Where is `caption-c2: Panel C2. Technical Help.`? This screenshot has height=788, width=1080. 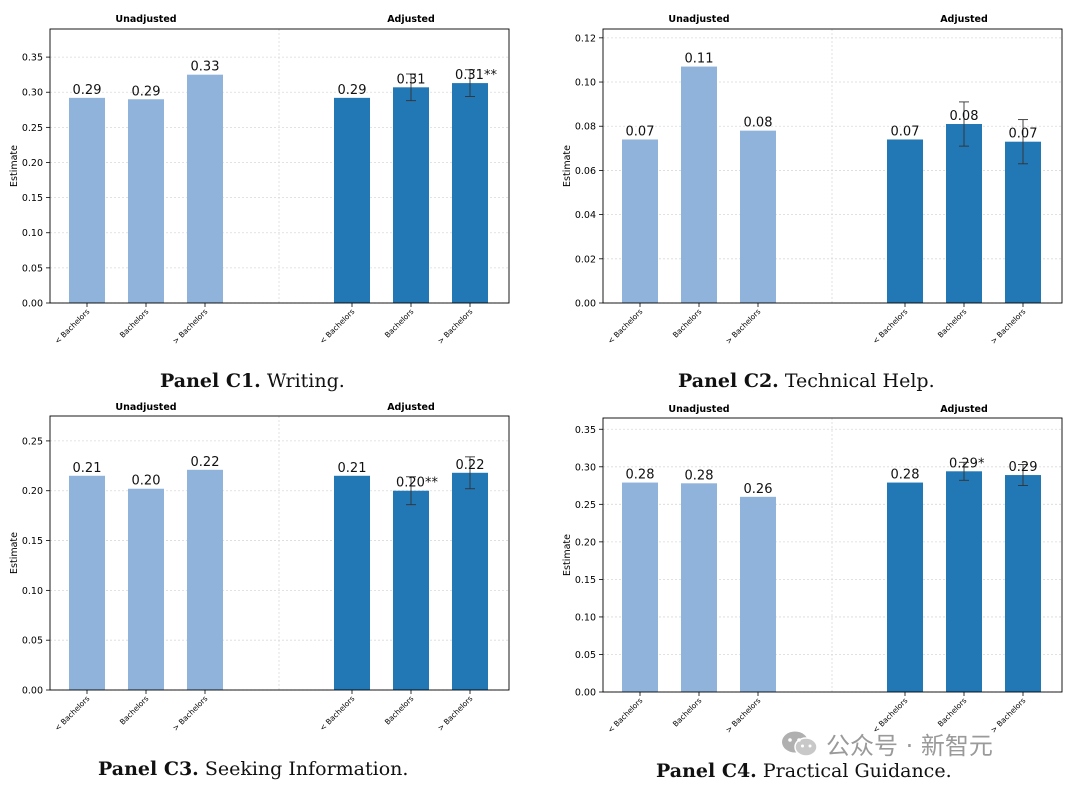
caption-c2: Panel C2. Technical Help. is located at coordinates (806, 381).